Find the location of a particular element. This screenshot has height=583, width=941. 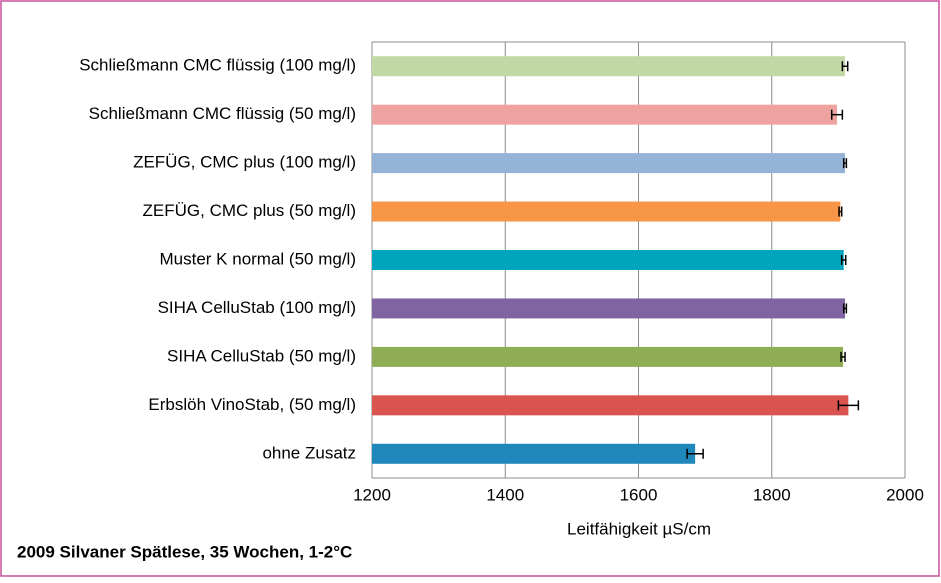

y-tick-label: Schließmann CMC flüssig (50 mg/l) is located at coordinates (222, 113).